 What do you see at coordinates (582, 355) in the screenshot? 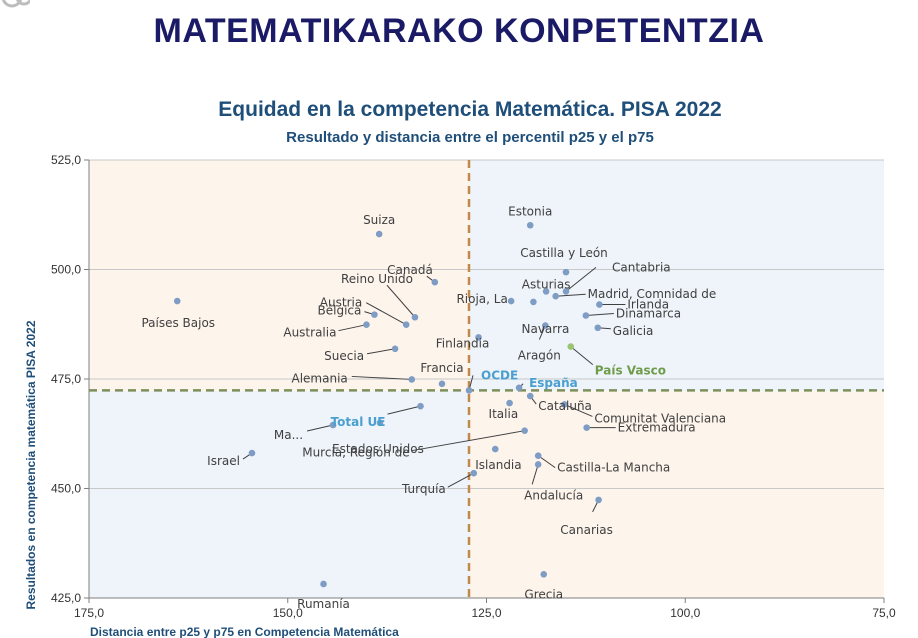
I see `leader-pais-vasco` at bounding box center [582, 355].